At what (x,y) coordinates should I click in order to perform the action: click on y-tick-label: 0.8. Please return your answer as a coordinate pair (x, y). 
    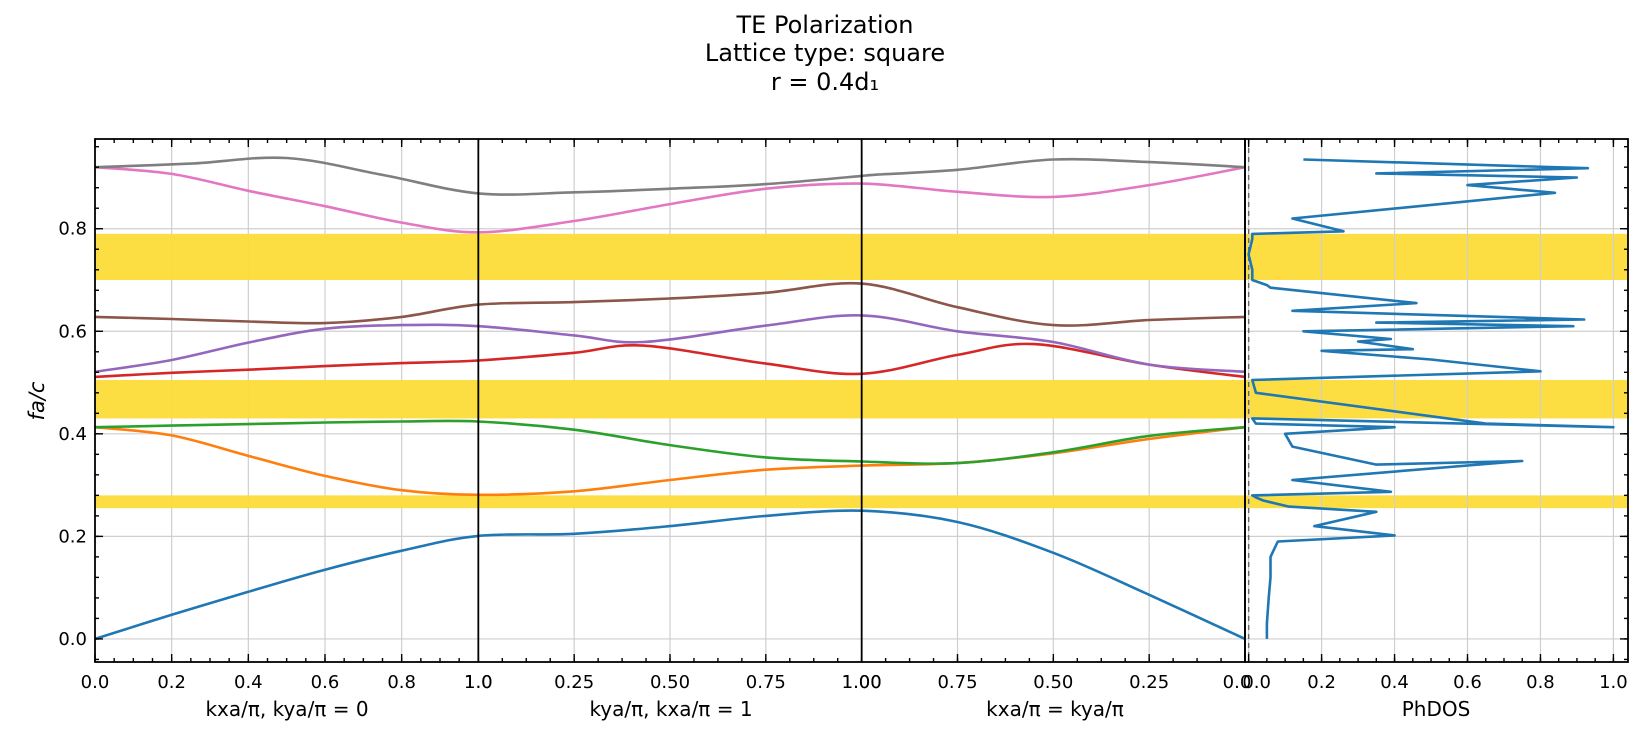
    Looking at the image, I should click on (72, 229).